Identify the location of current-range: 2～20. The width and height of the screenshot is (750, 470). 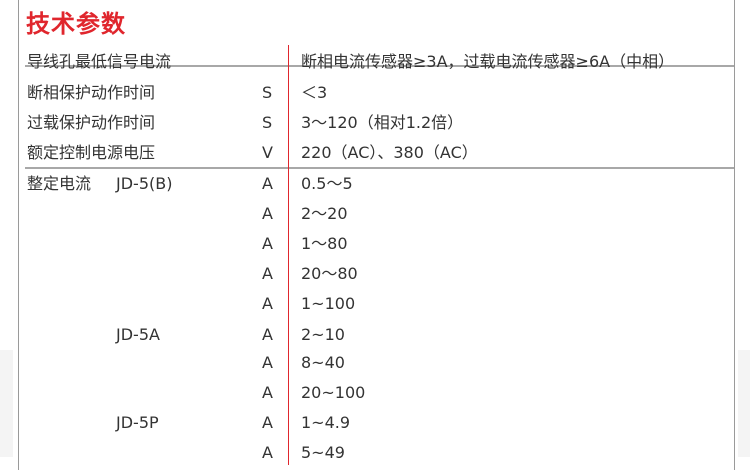
(324, 213).